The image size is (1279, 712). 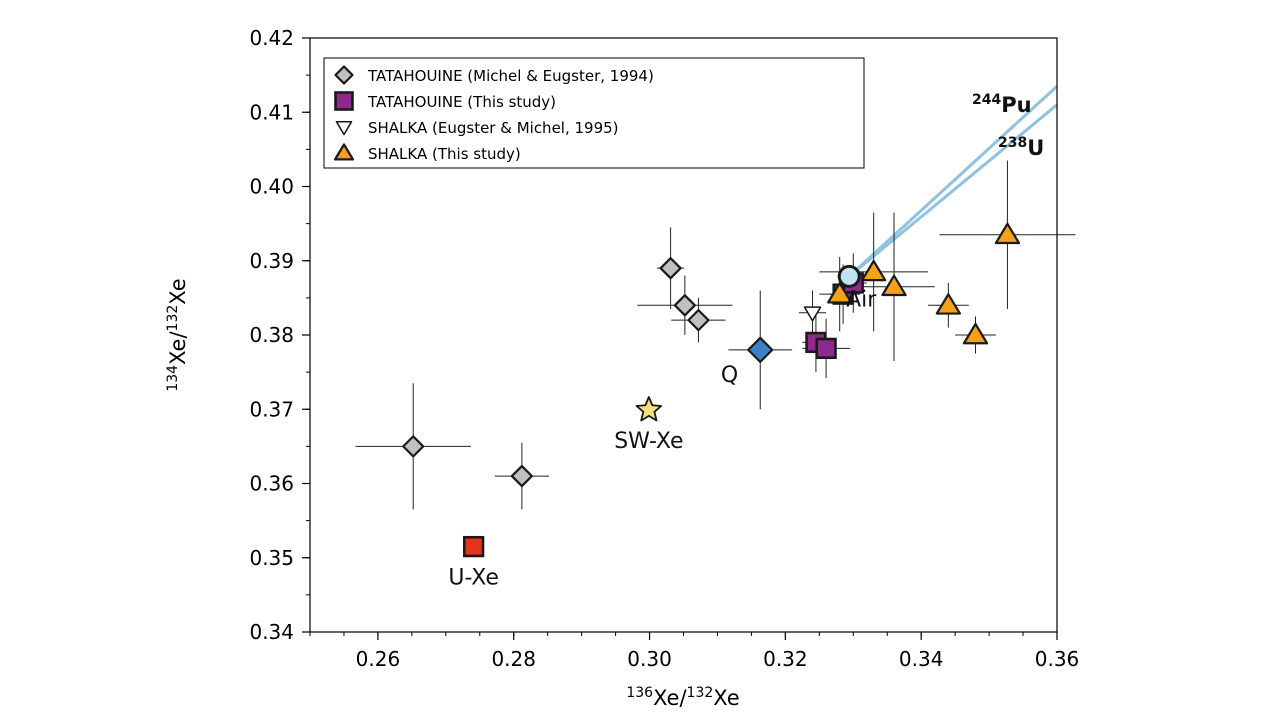 What do you see at coordinates (271, 409) in the screenshot?
I see `y-tick-label-3: 0.37` at bounding box center [271, 409].